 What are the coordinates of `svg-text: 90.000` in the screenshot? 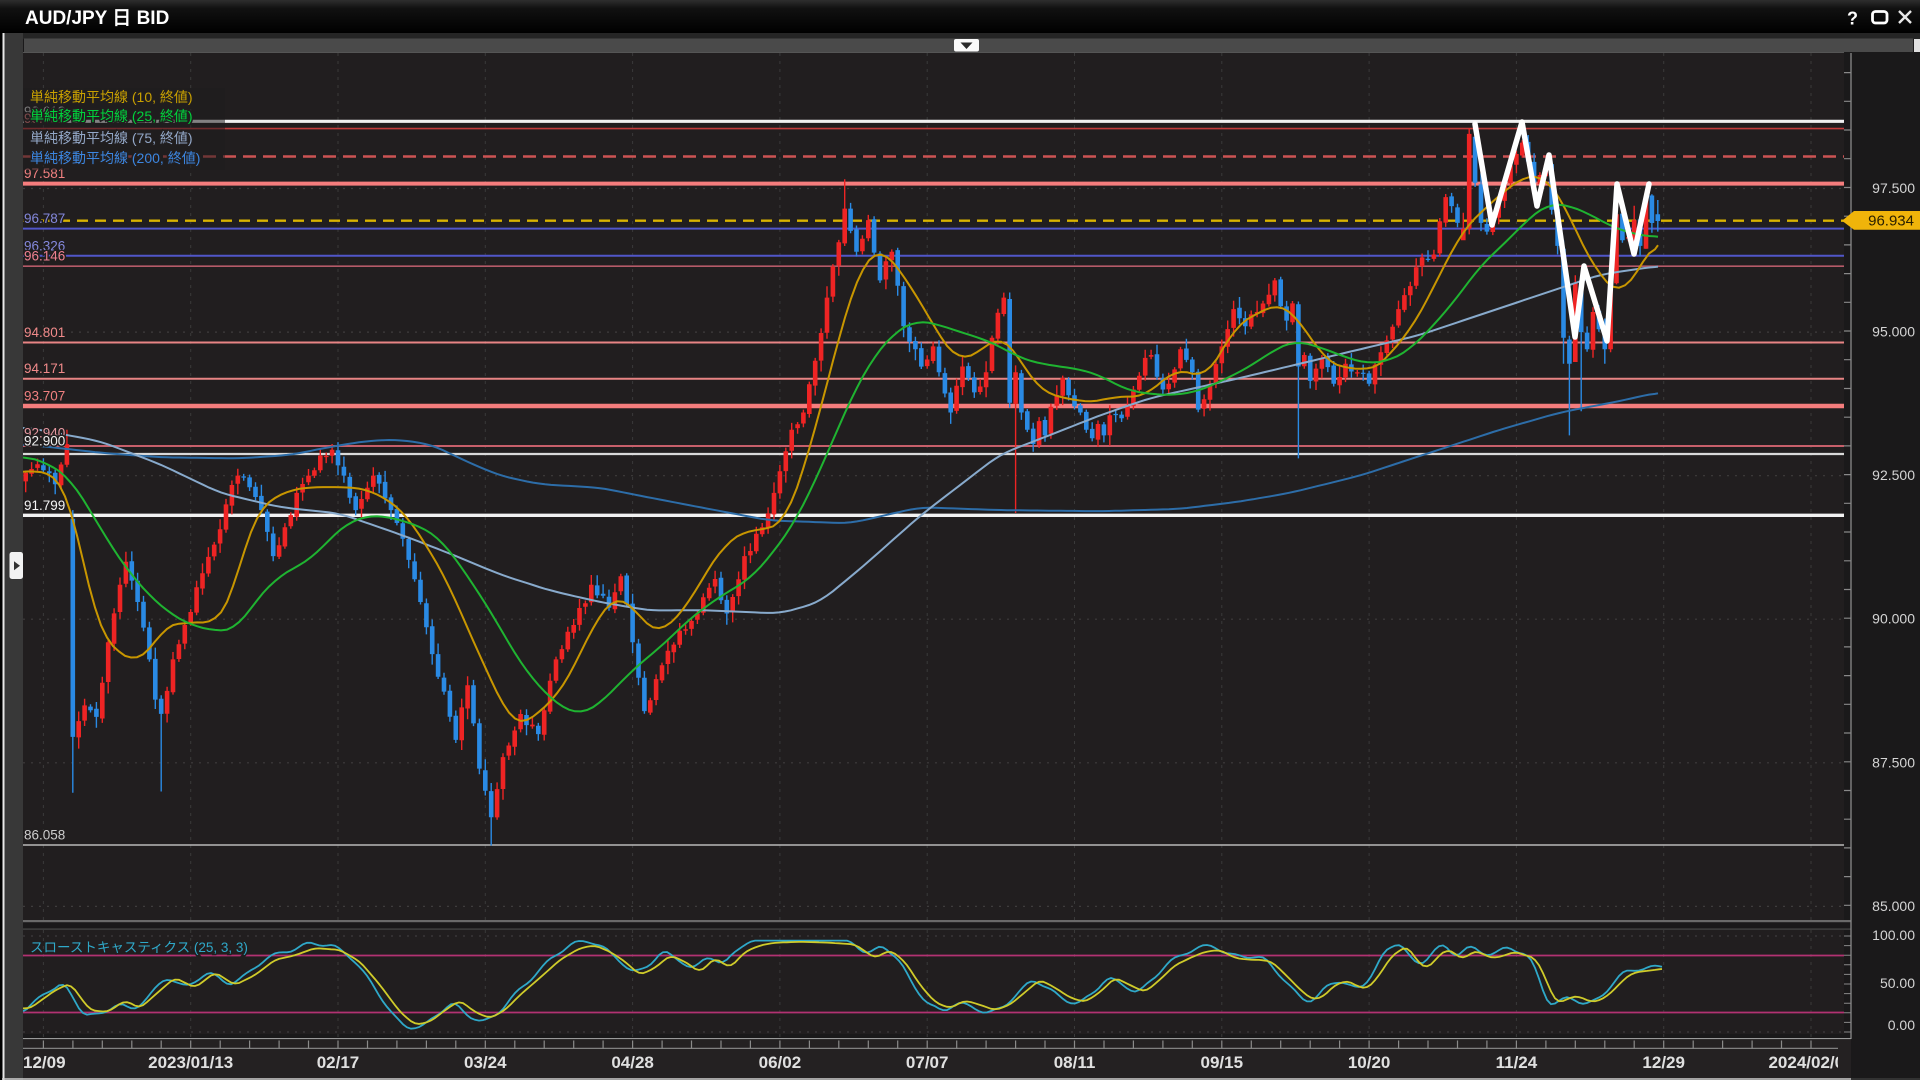 It's located at (1893, 619).